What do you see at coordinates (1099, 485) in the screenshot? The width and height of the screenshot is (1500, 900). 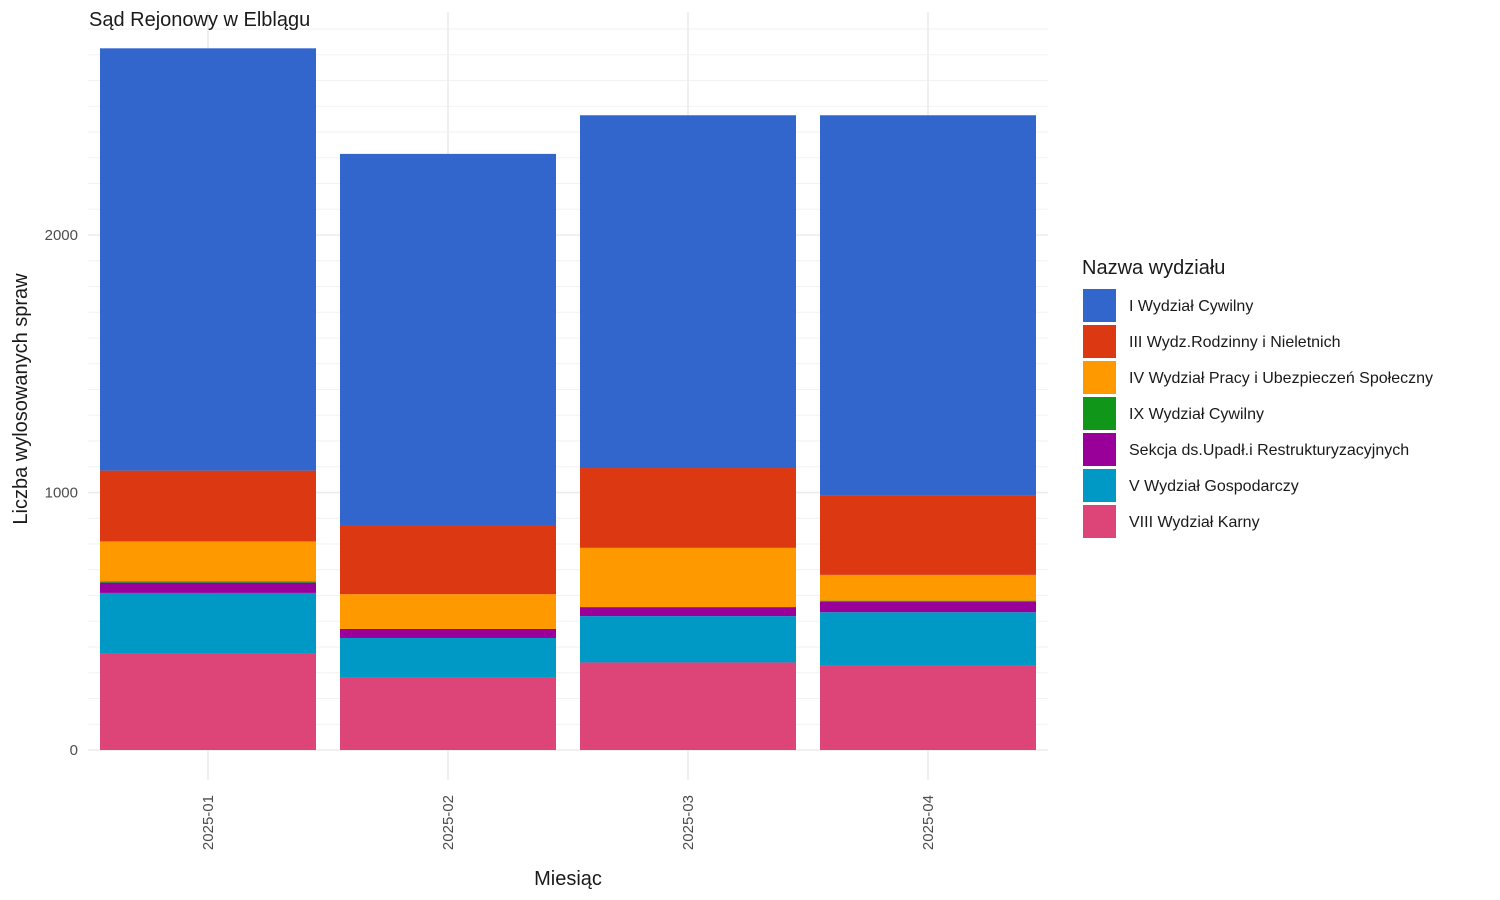 I see `legend-swatch-v-wydzial-gospodarczy` at bounding box center [1099, 485].